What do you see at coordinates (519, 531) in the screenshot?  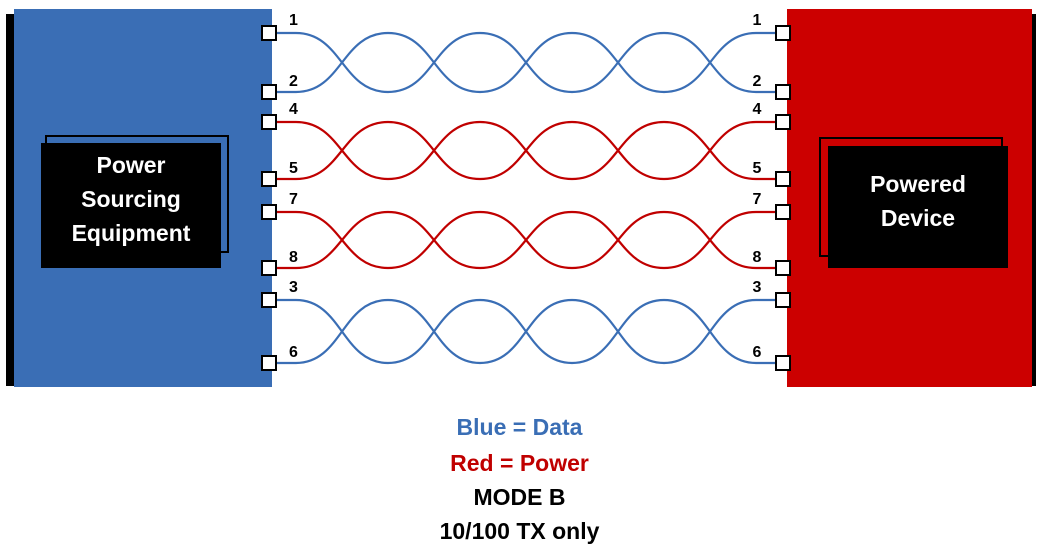 I see `legend-speed: 10/100 TX only` at bounding box center [519, 531].